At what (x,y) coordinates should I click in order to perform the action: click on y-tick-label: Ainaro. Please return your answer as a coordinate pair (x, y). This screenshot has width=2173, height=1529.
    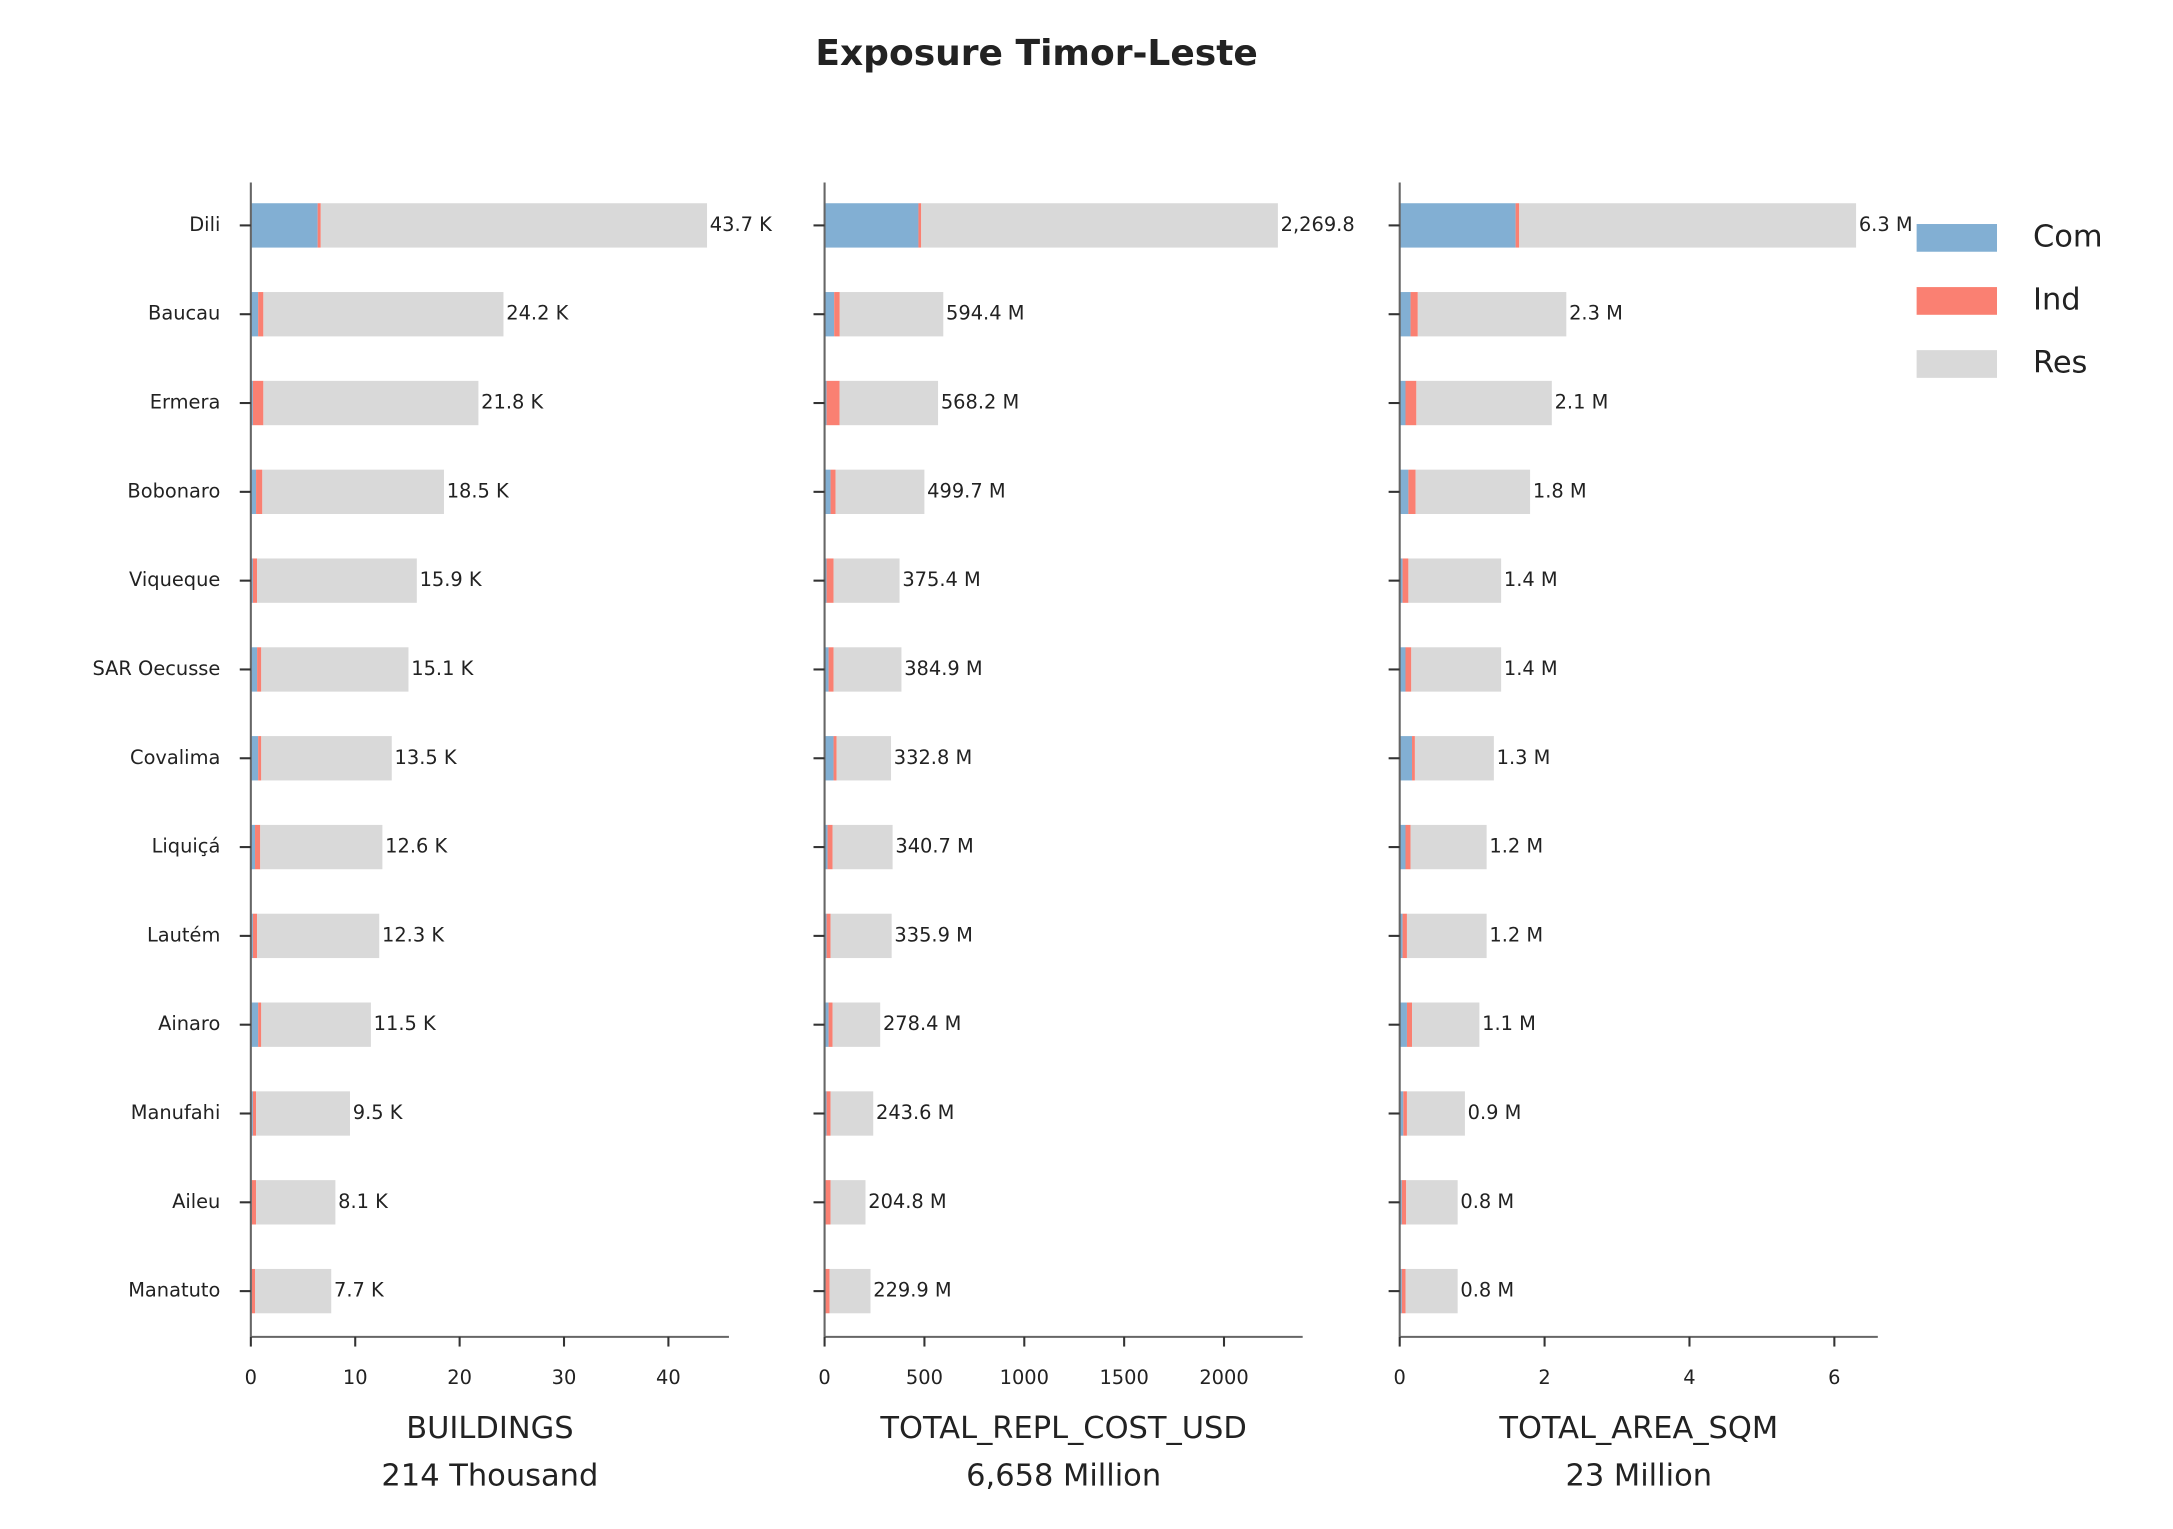
    Looking at the image, I should click on (189, 1023).